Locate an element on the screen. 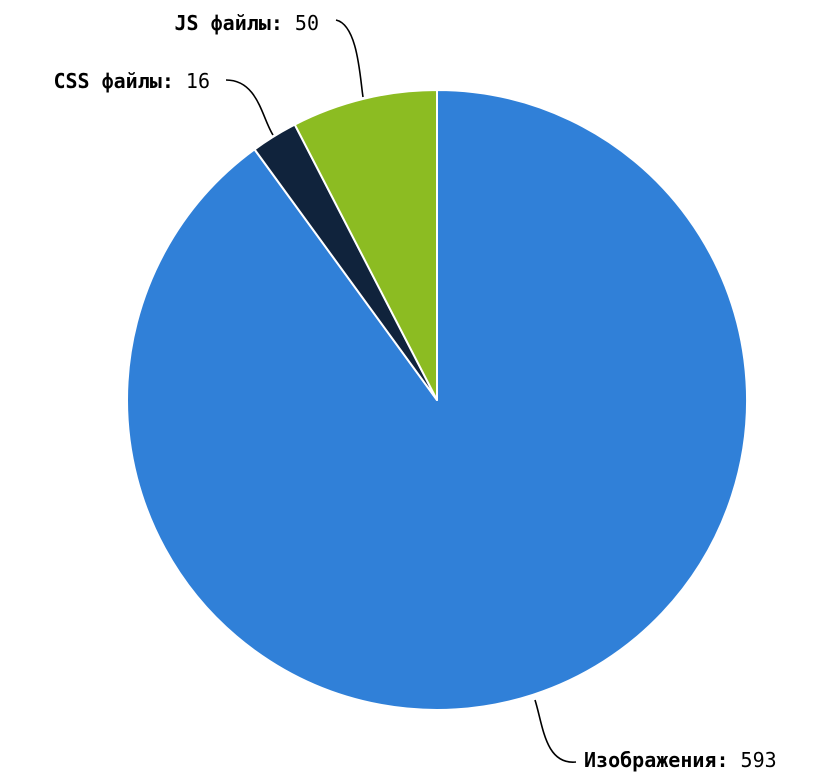 The height and width of the screenshot is (778, 830). slice-label: JS файлы: 50 is located at coordinates (246, 23).